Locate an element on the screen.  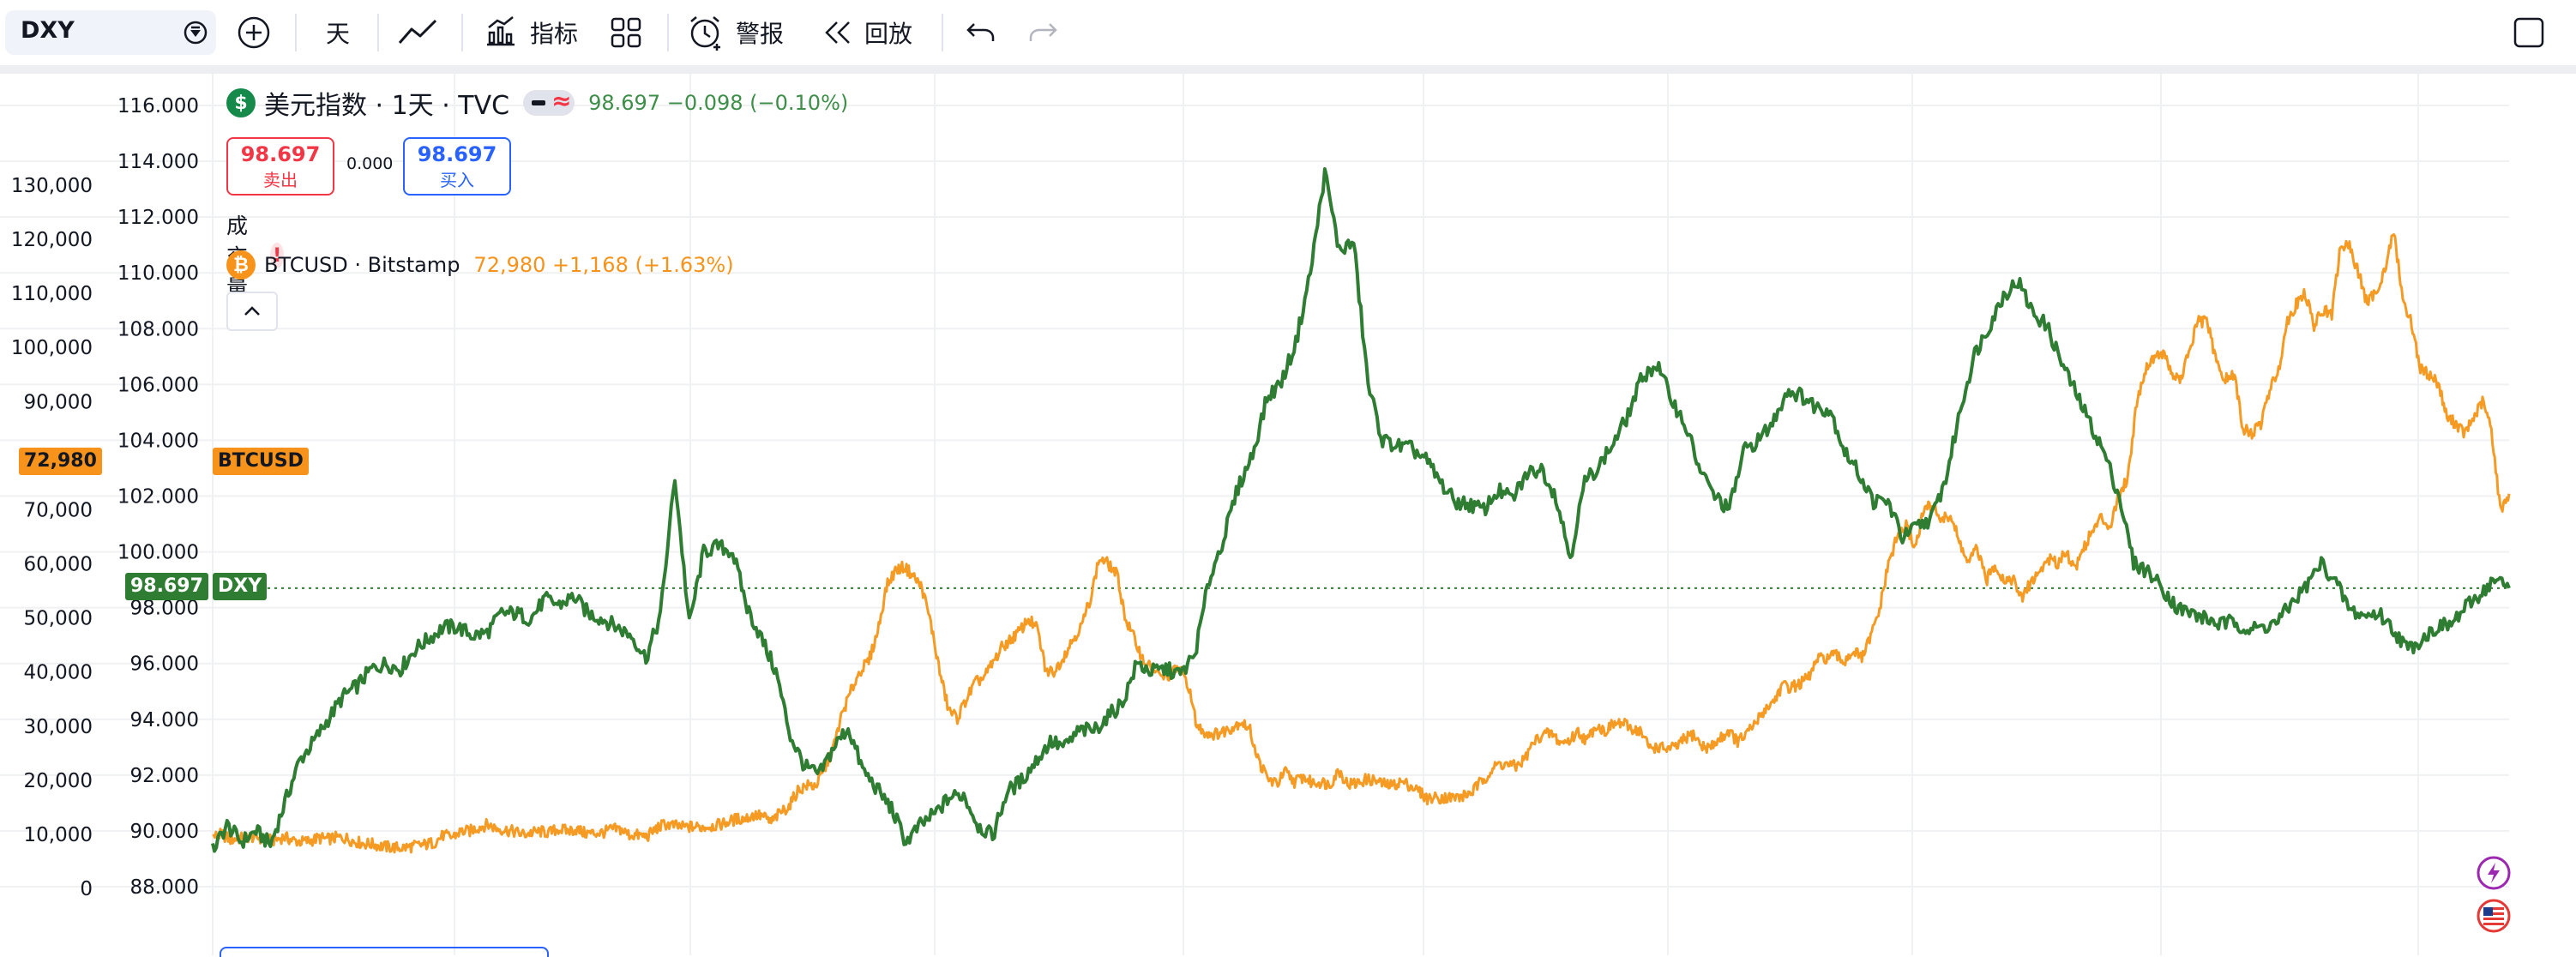
left-axis-tick-label: 10,000 is located at coordinates (58, 835).